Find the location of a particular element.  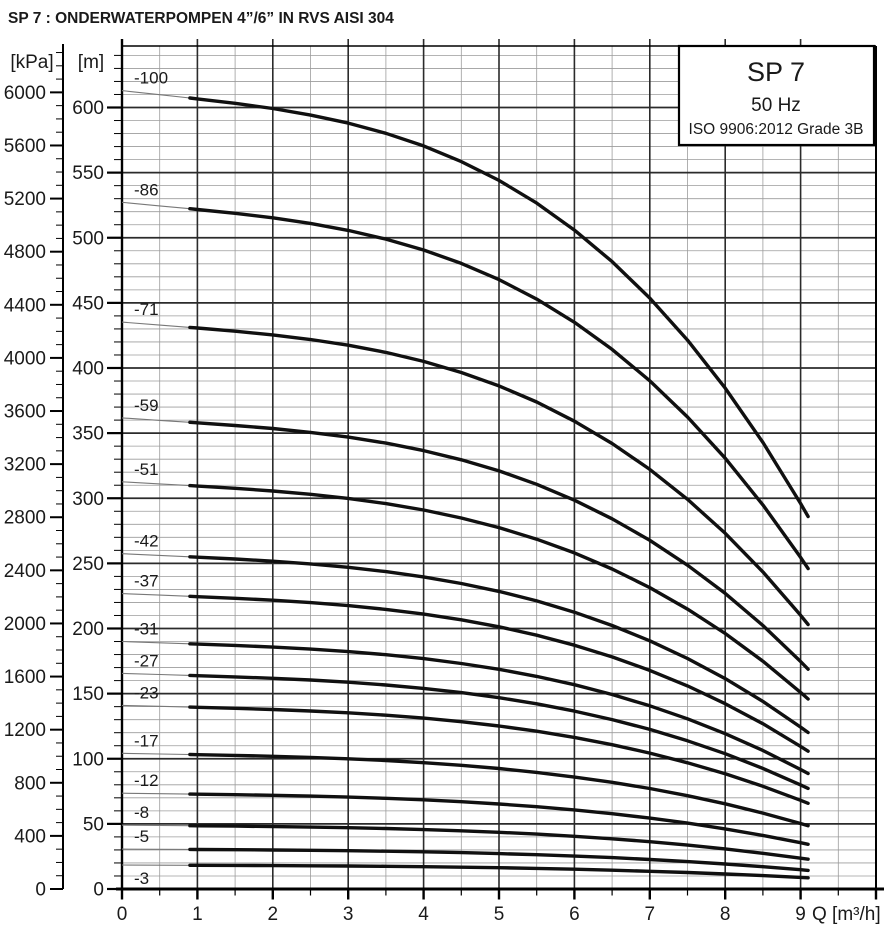

legend-pump-model: SP 7 is located at coordinates (776, 72).